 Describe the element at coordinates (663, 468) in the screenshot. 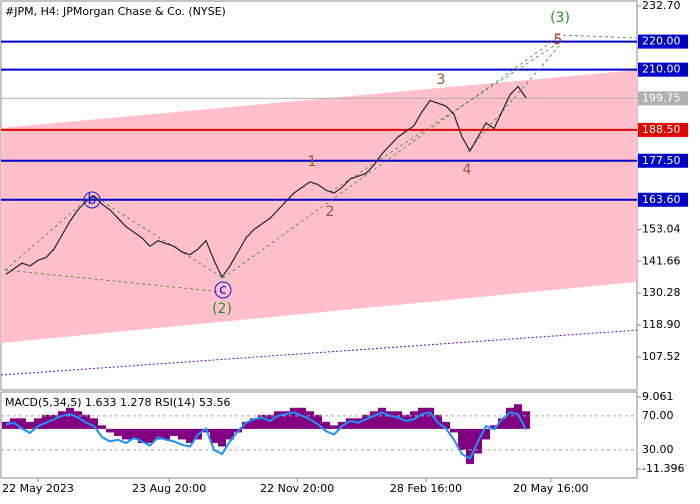

I see `macd-tick-label: -11.396` at that location.